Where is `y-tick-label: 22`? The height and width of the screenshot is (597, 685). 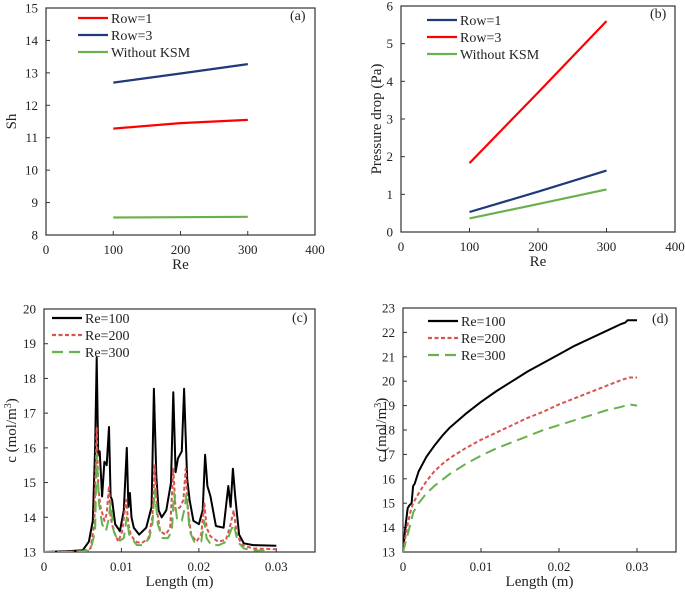 y-tick-label: 22 is located at coordinates (388, 332).